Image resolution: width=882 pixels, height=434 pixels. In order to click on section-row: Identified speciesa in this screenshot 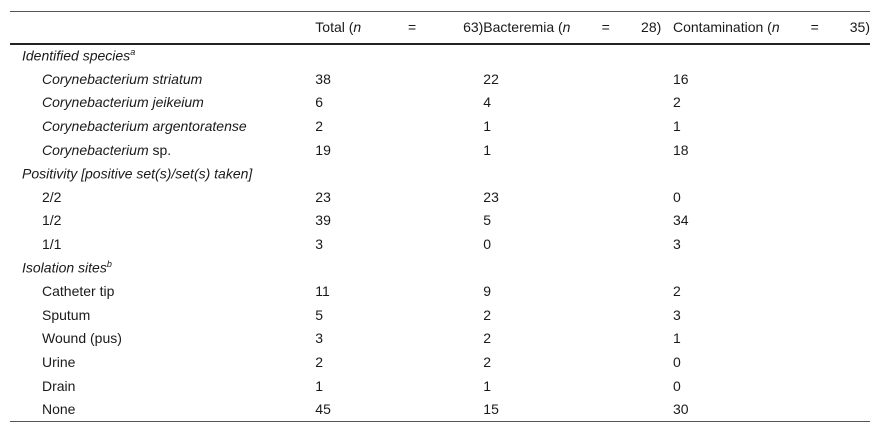, I will do `click(440, 56)`.